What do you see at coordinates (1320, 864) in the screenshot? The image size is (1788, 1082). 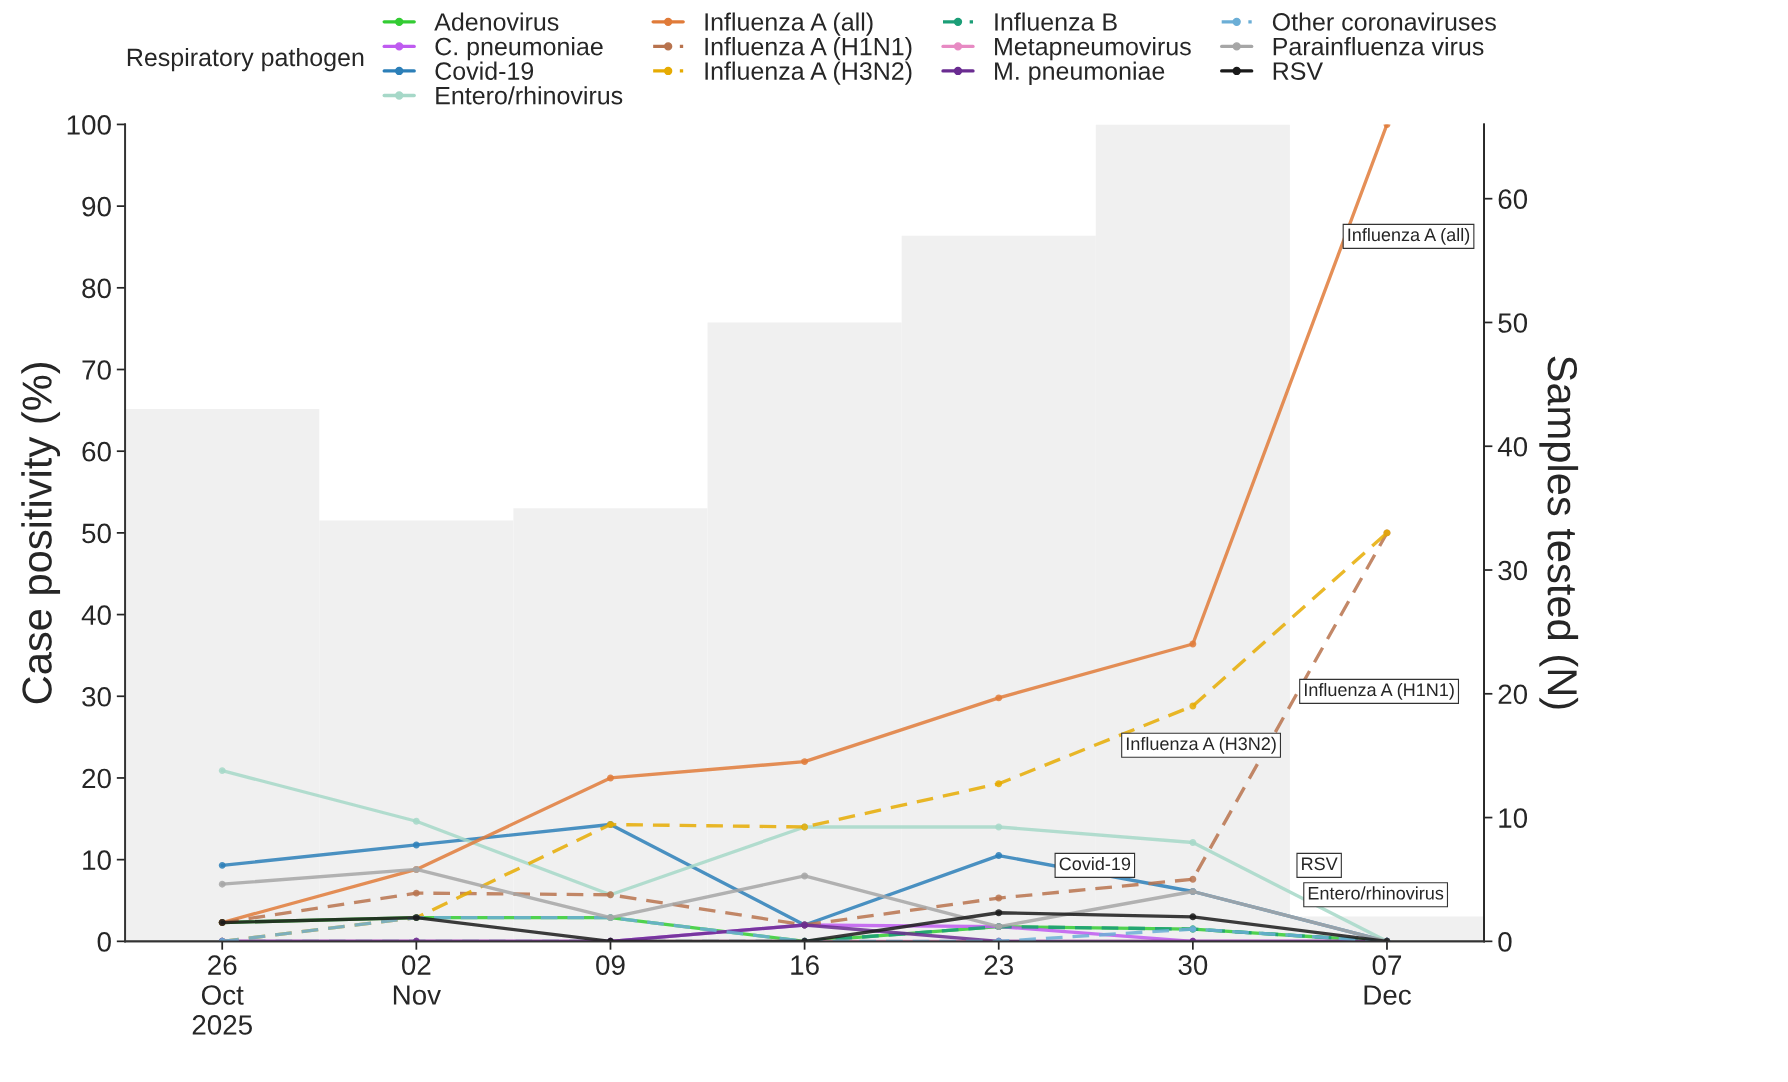 I see `annotation: RSV` at bounding box center [1320, 864].